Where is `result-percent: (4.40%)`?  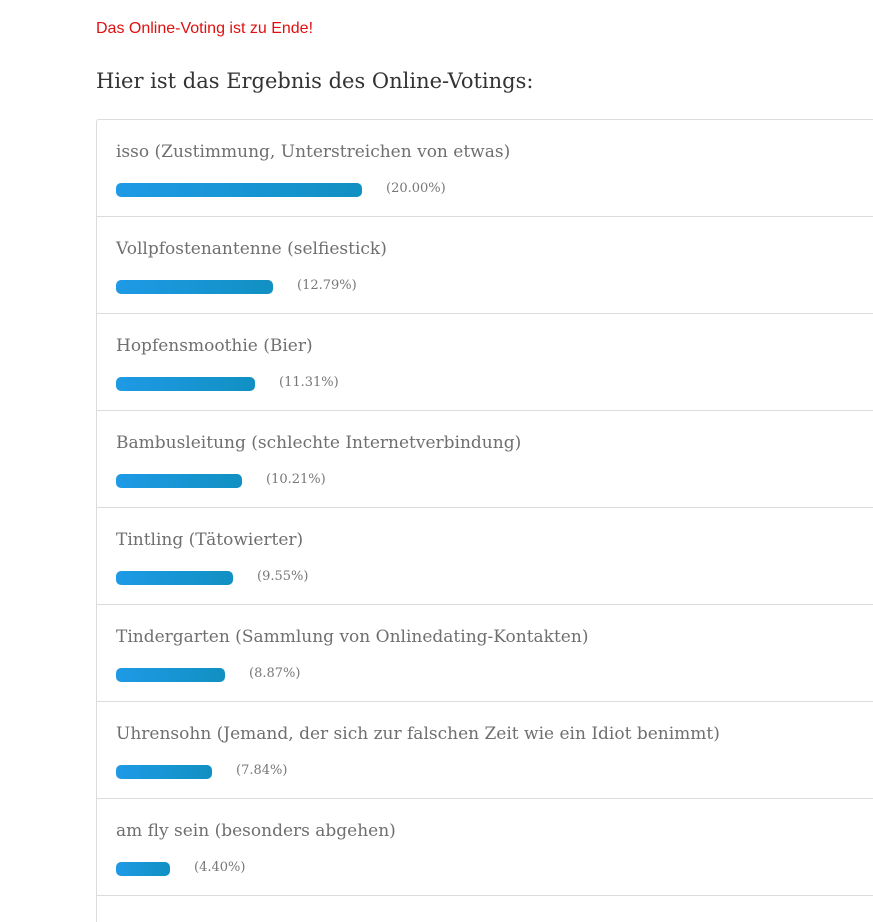
result-percent: (4.40%) is located at coordinates (220, 867).